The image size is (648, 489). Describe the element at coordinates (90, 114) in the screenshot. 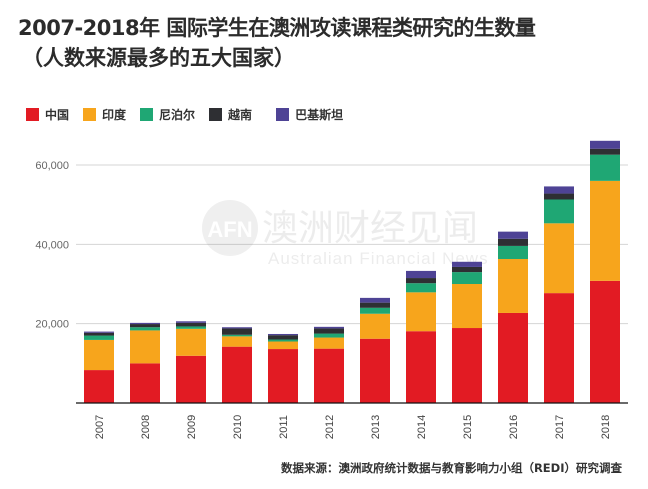

I see `legend-swatch-india` at that location.